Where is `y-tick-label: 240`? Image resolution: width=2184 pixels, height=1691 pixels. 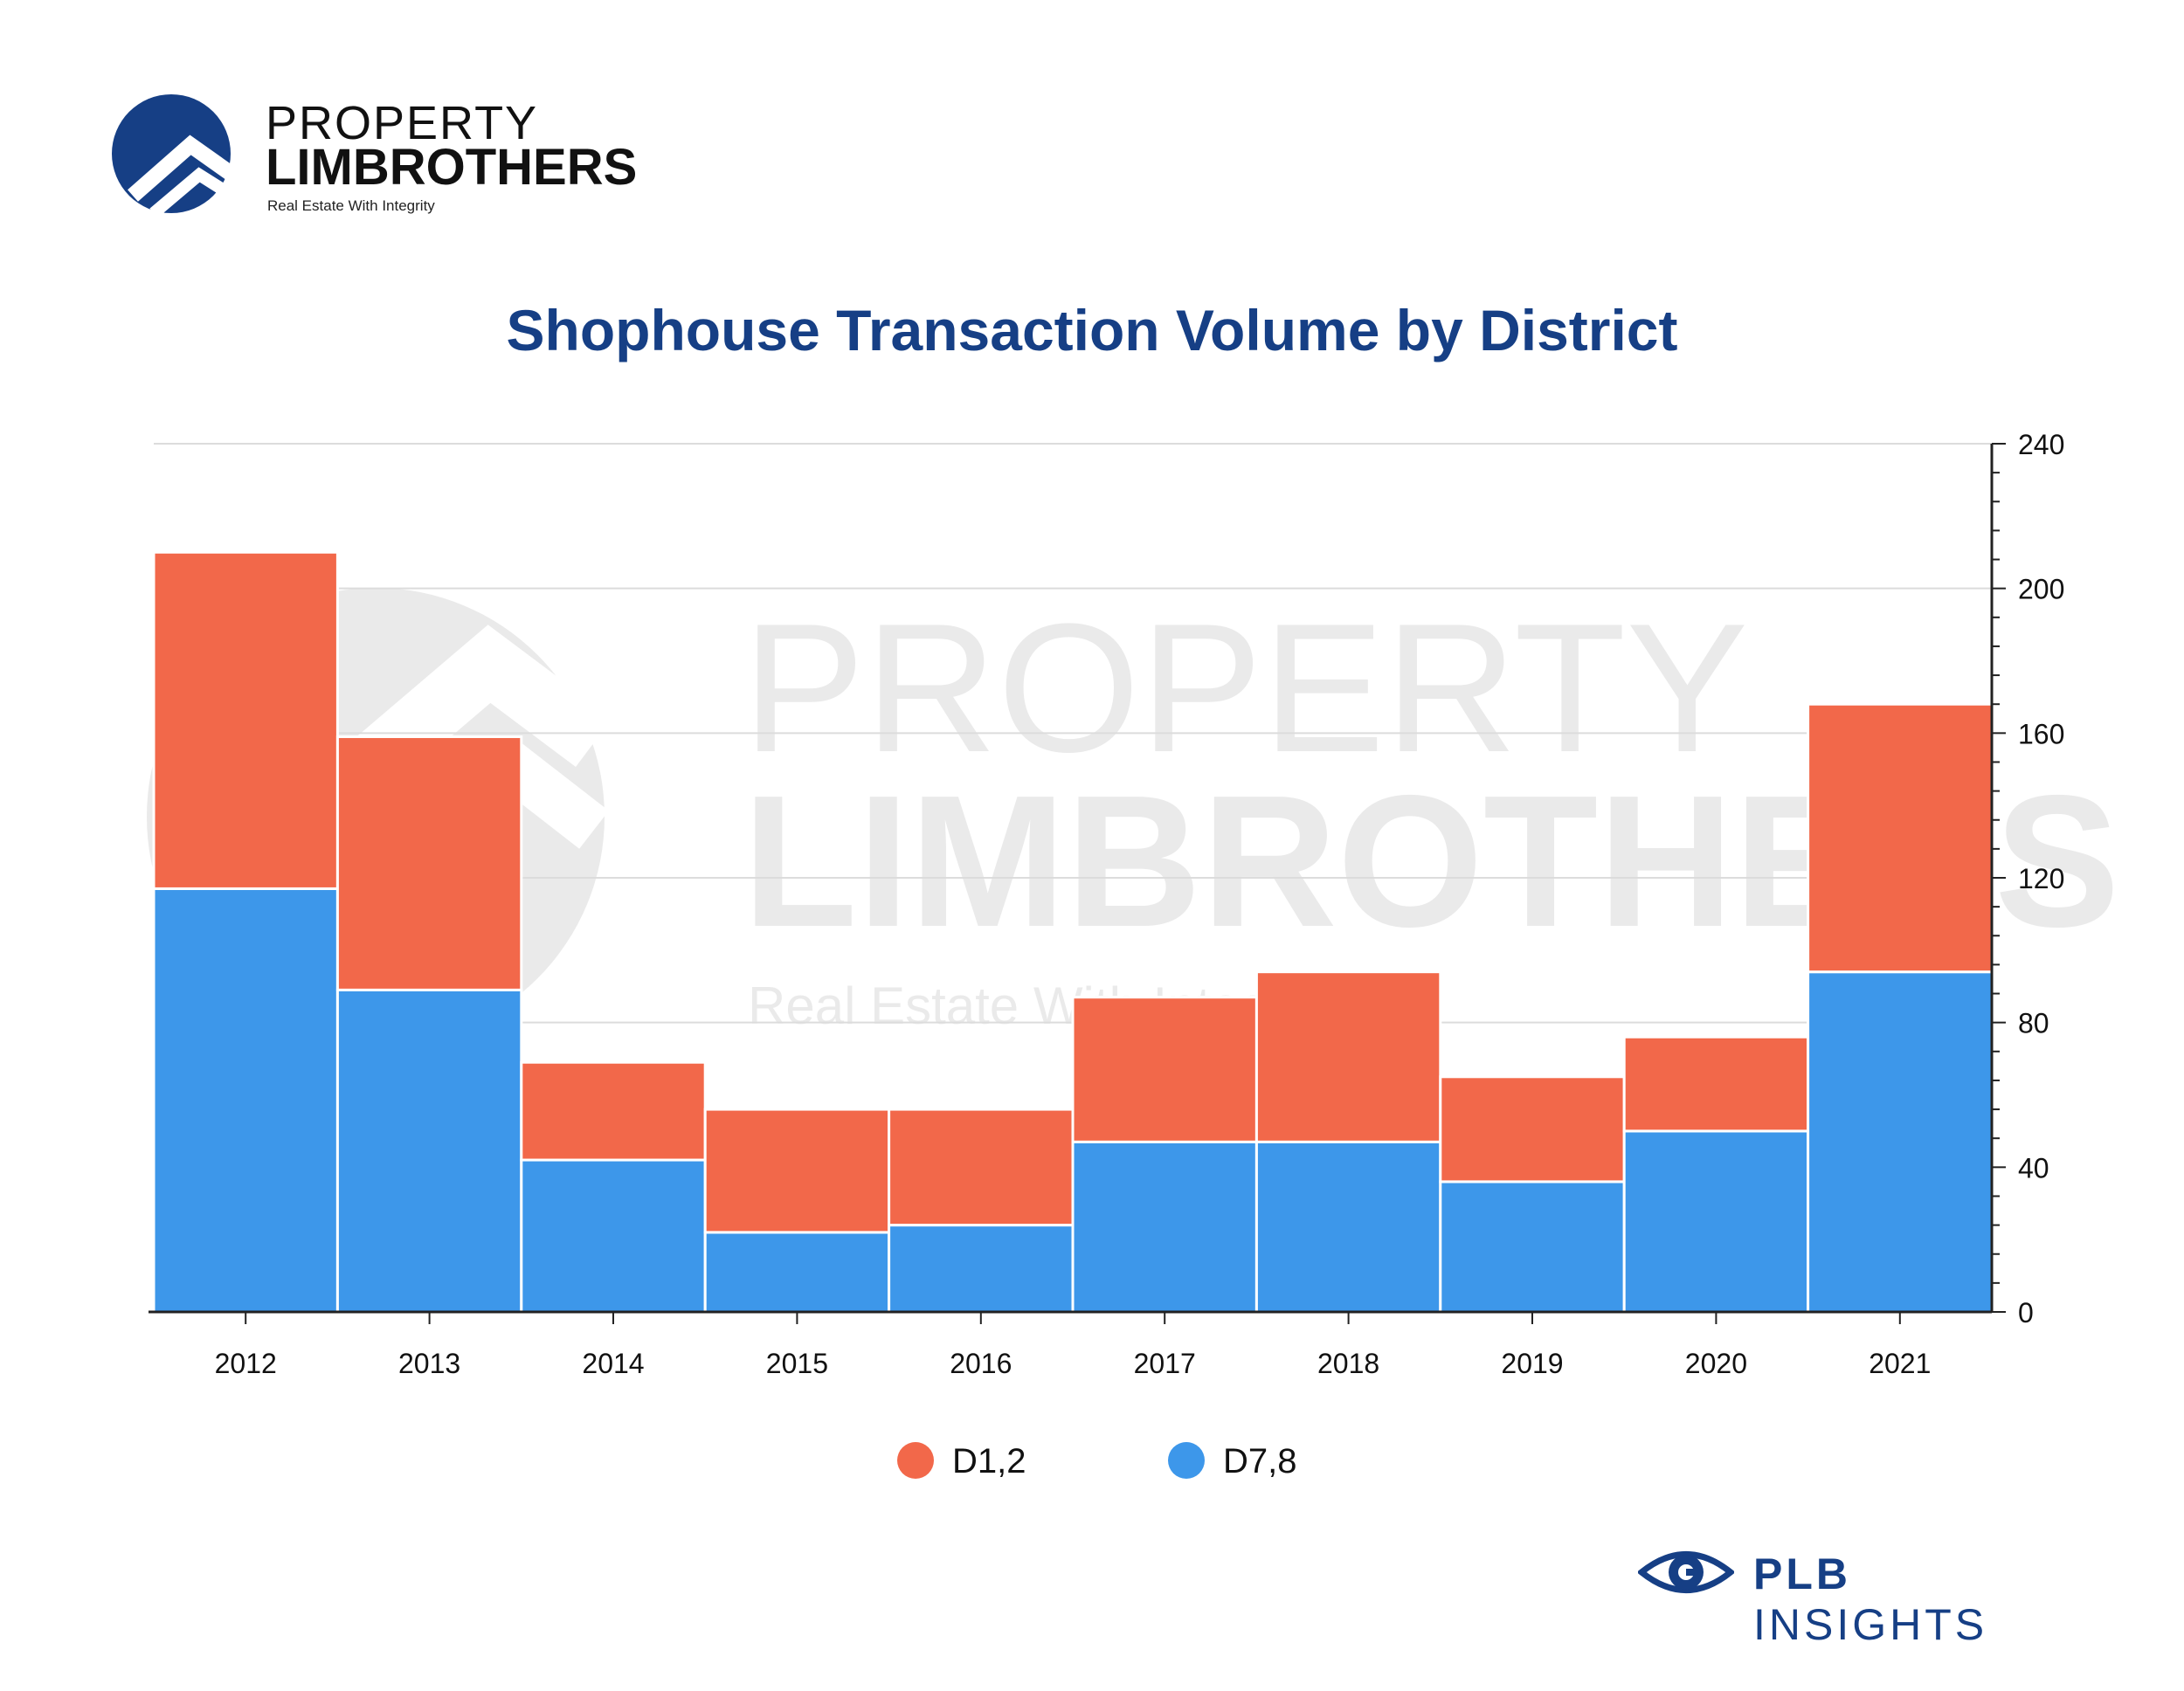
y-tick-label: 240 is located at coordinates (2041, 444).